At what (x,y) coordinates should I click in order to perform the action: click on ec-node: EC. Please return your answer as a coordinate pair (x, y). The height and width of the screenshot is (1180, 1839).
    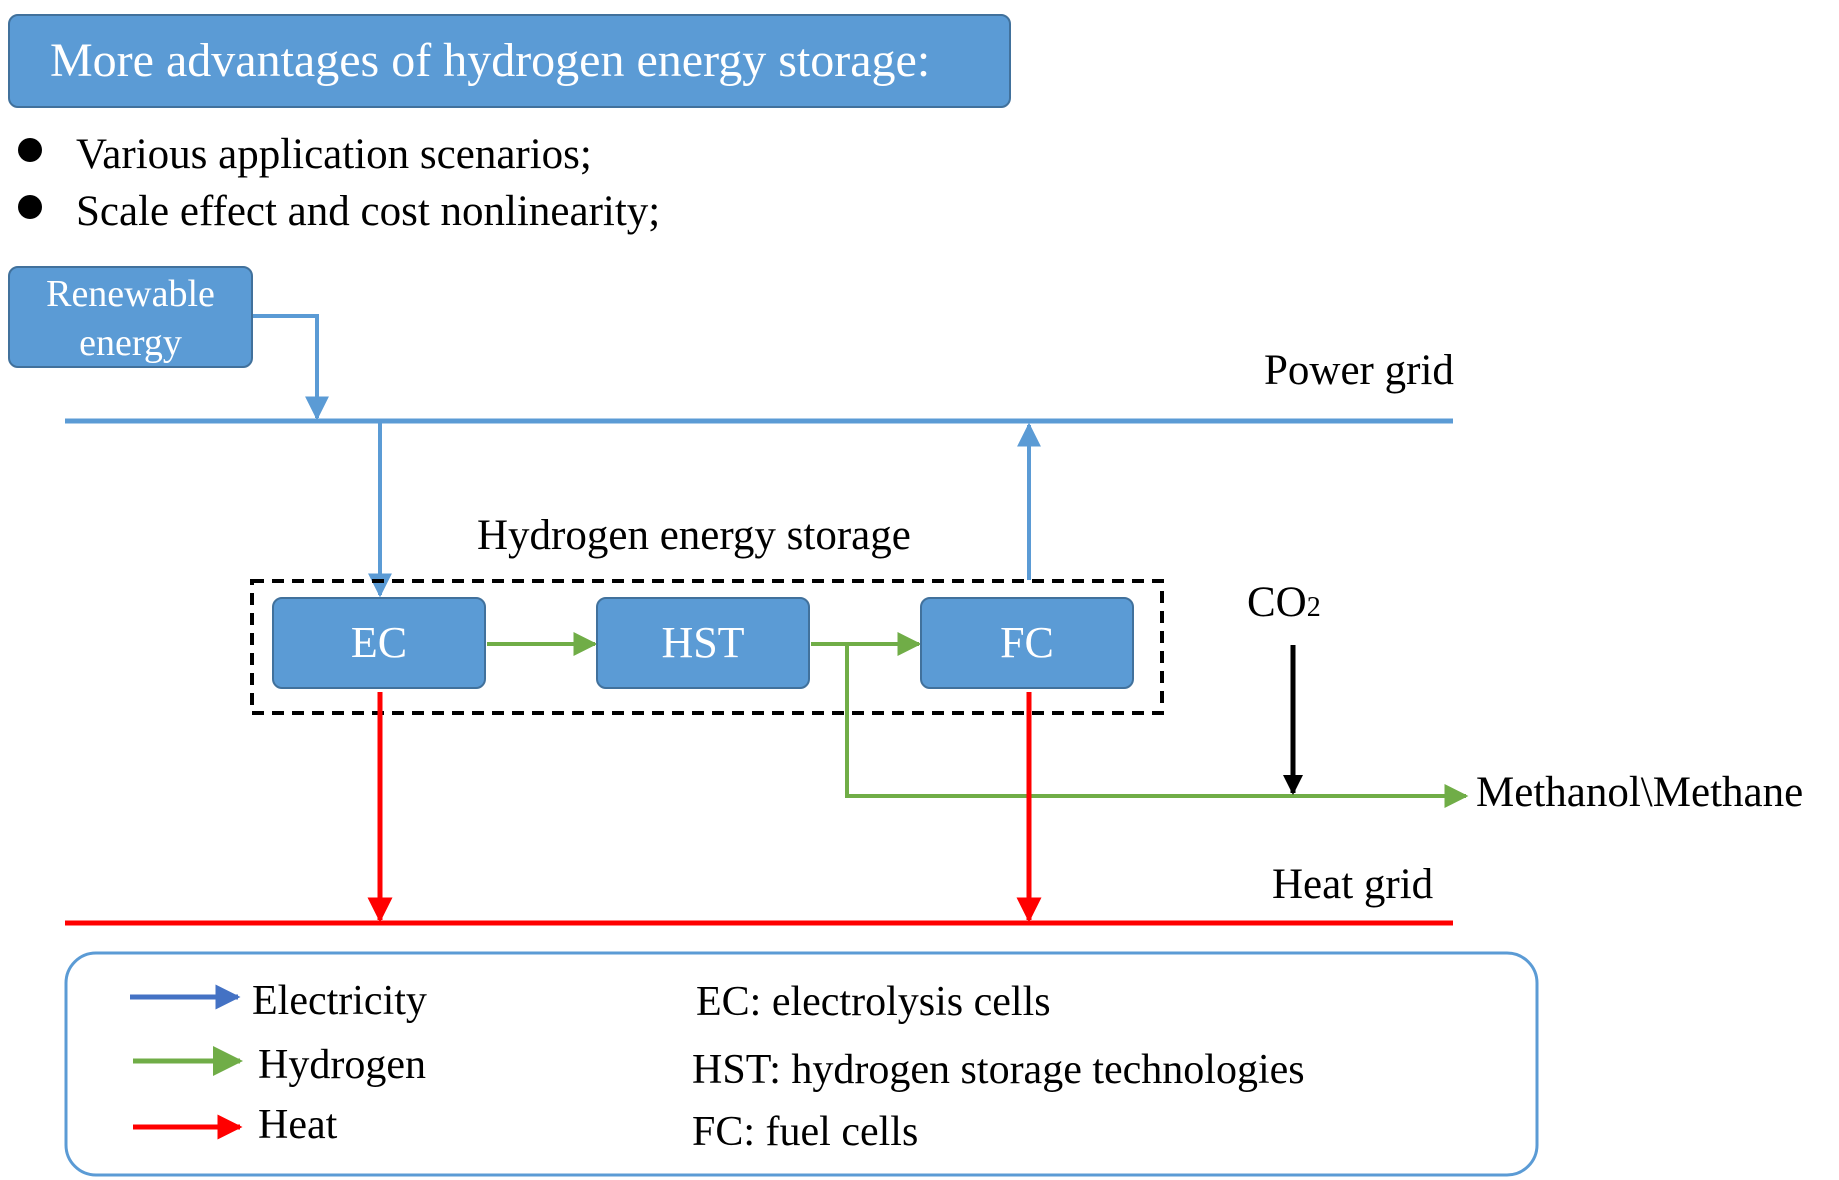
    Looking at the image, I should click on (379, 643).